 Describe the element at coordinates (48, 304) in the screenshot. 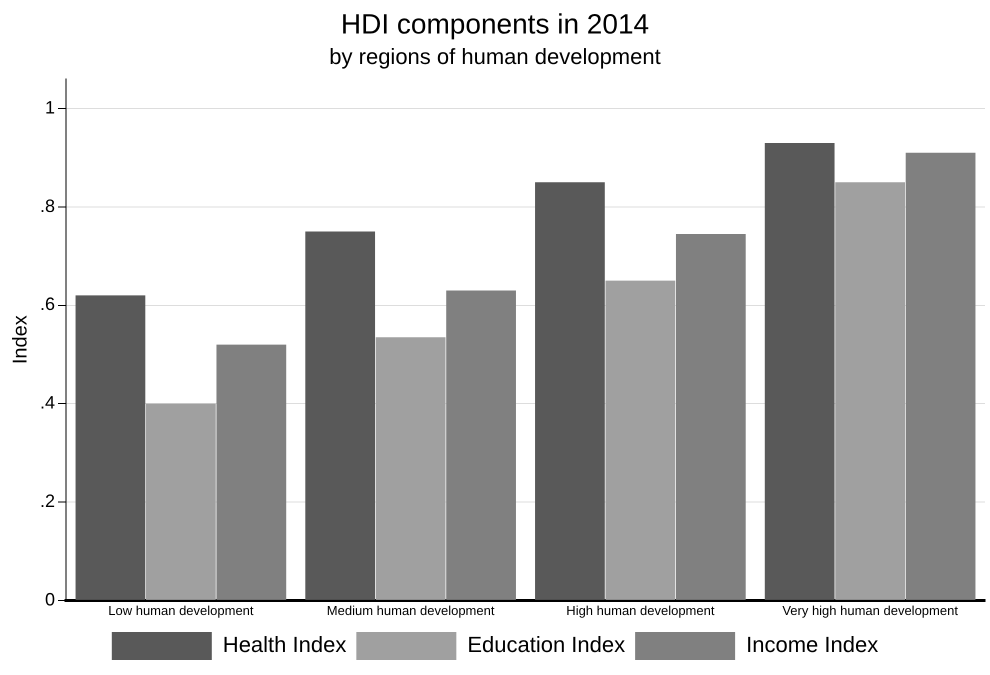

I see `y-tick-label: .6` at that location.